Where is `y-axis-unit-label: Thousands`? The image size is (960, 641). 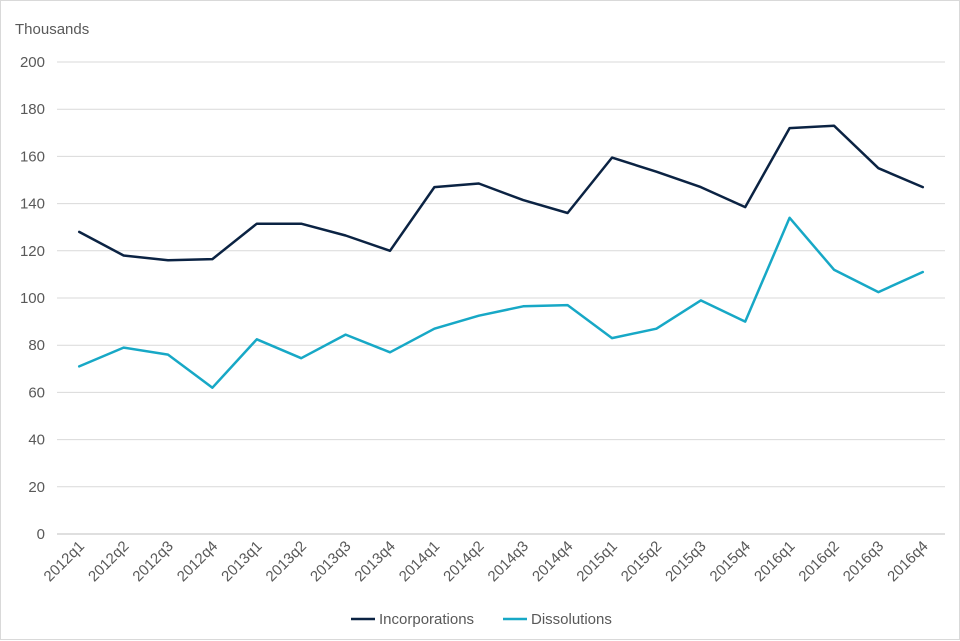
y-axis-unit-label: Thousands is located at coordinates (52, 29).